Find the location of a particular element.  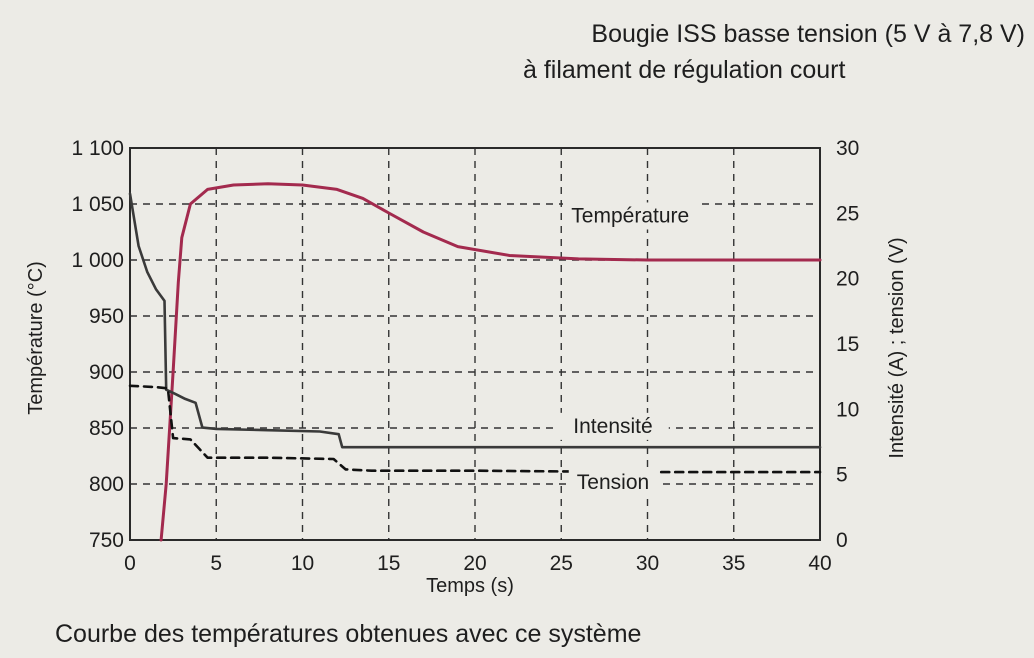

series-label: Température is located at coordinates (630, 215).